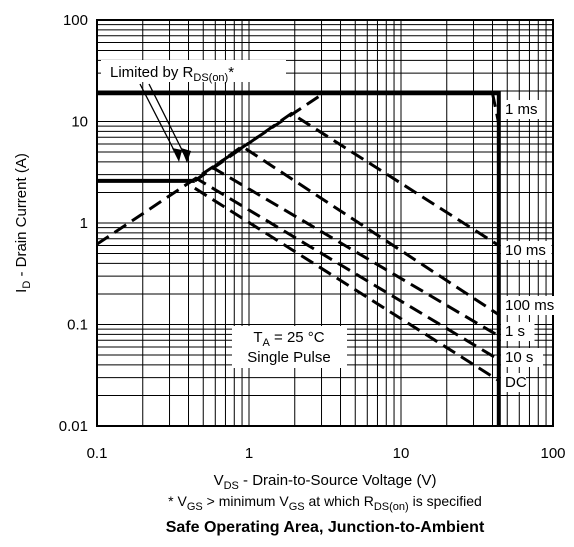  Describe the element at coordinates (73, 223) in the screenshot. I see `y-tick-labels: 0.01 0.1 1 10 100` at that location.